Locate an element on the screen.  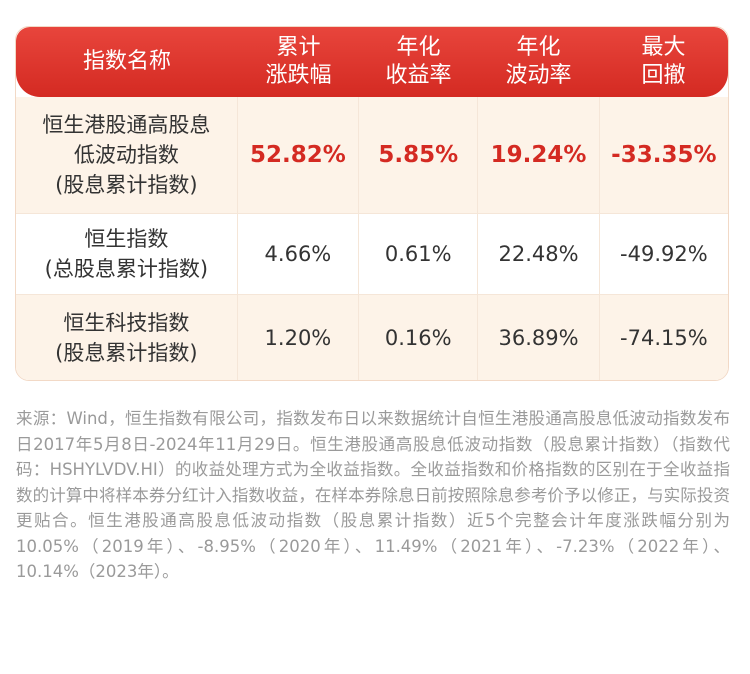
row-index-name: 恒生港股通高股息 低波动指数 (股息累计指数) is located at coordinates (126, 155).